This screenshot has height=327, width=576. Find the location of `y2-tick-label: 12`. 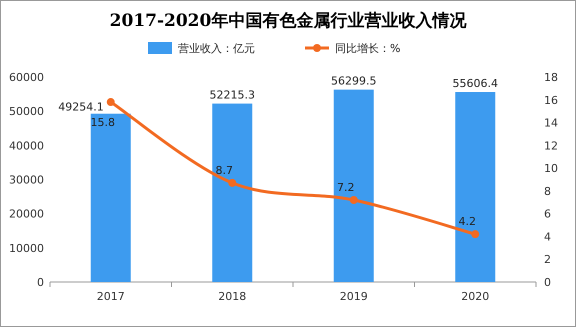

y2-tick-label: 12 is located at coordinates (551, 145).